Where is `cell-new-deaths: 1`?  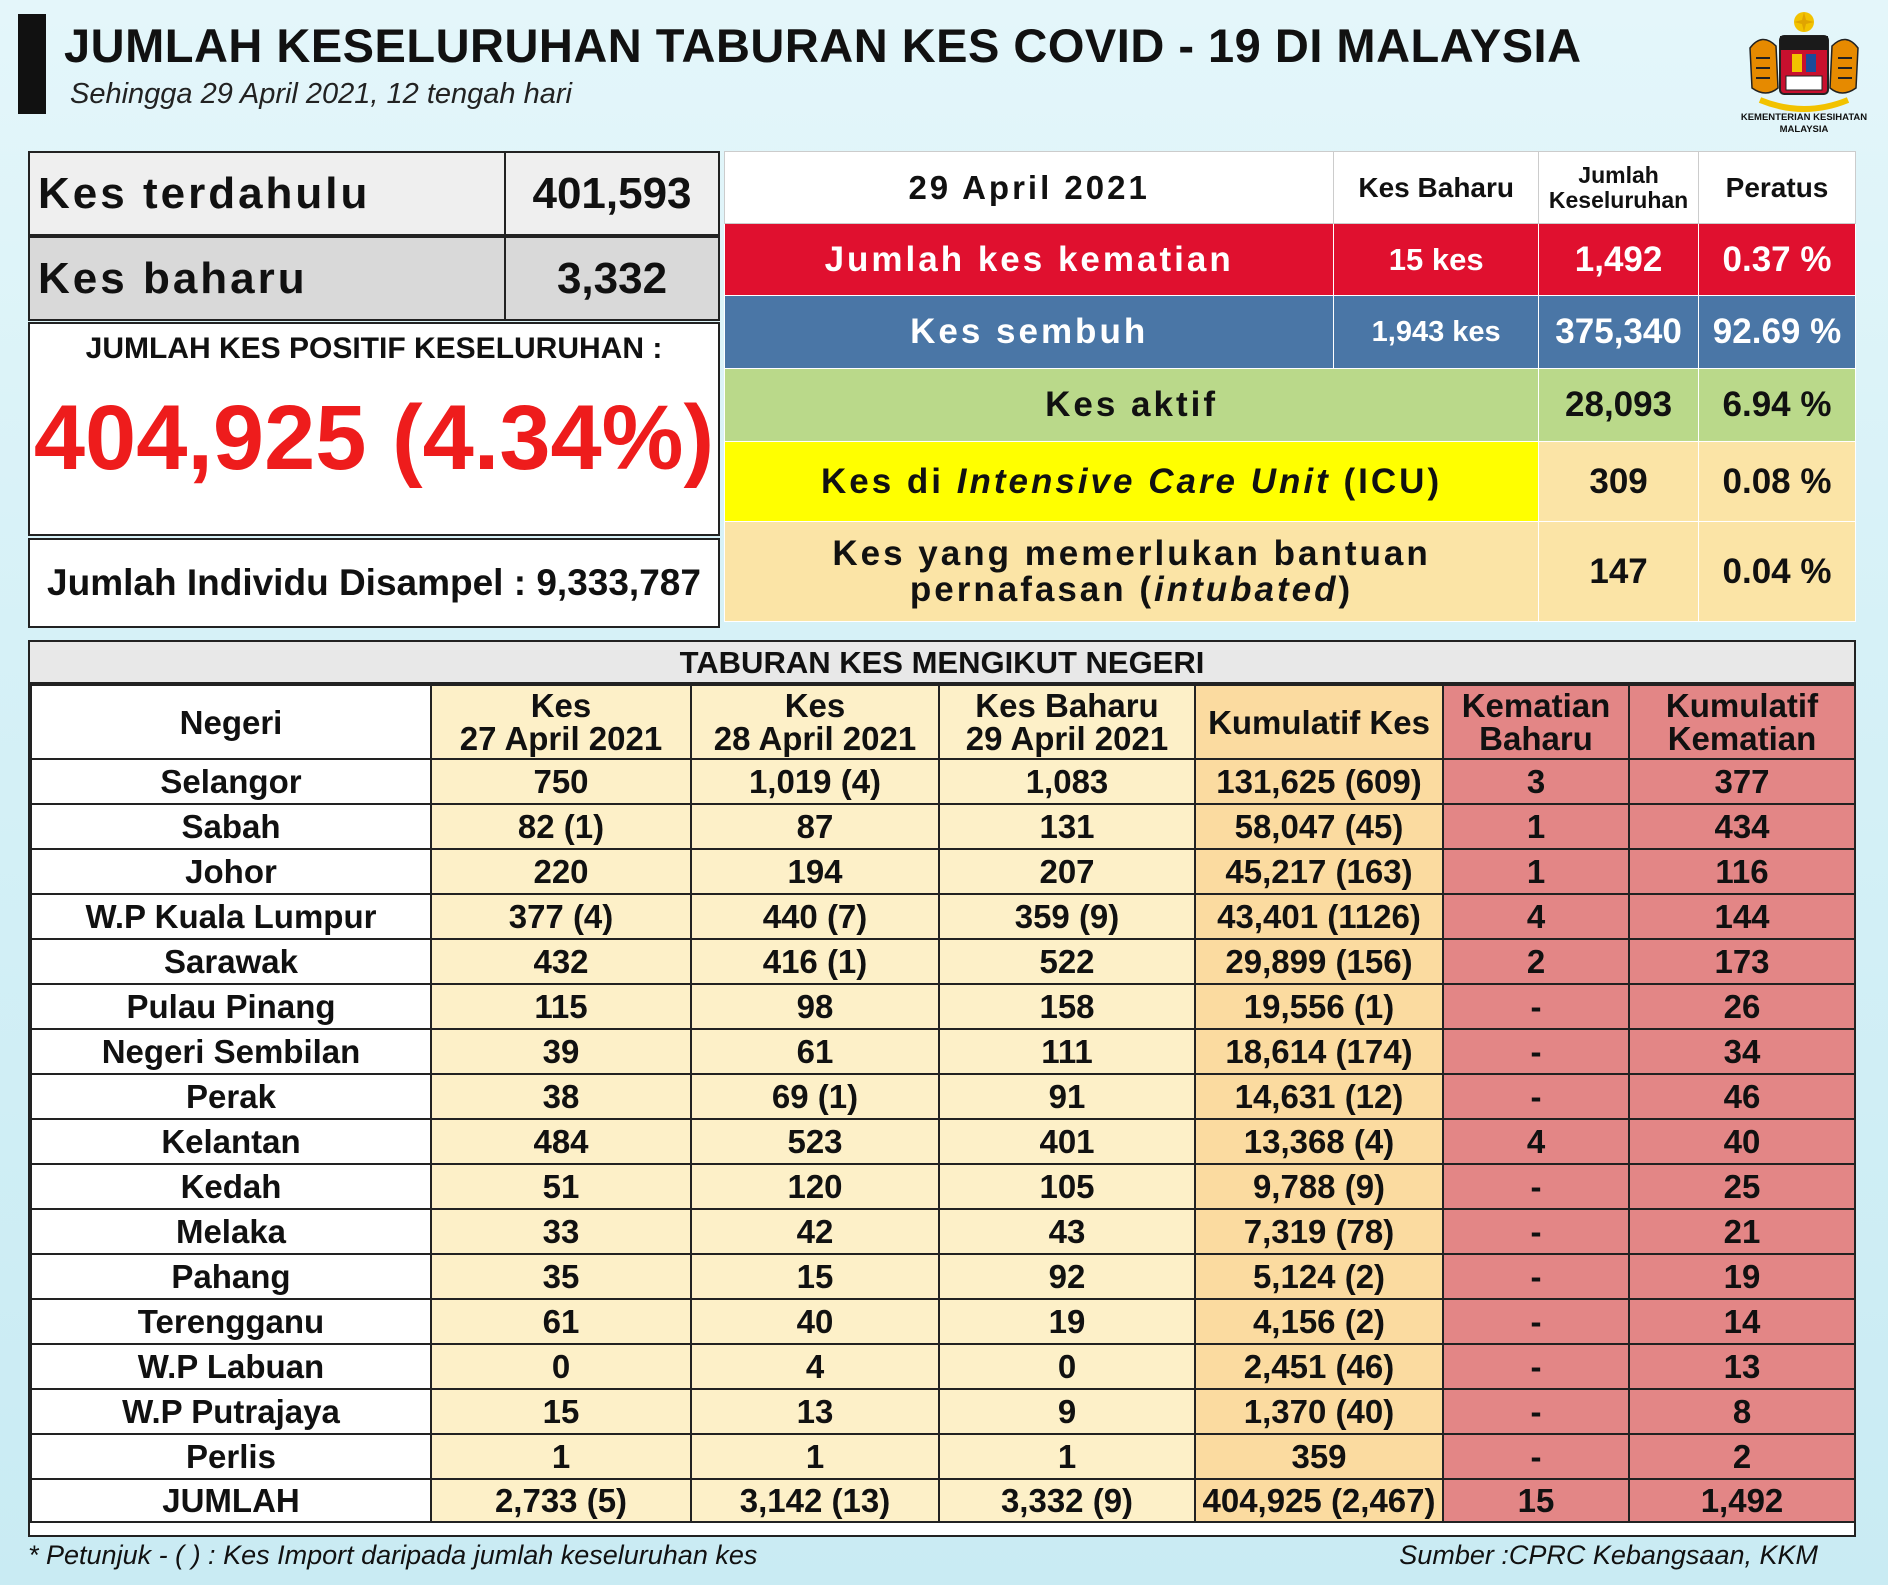
cell-new-deaths: 1 is located at coordinates (1536, 871).